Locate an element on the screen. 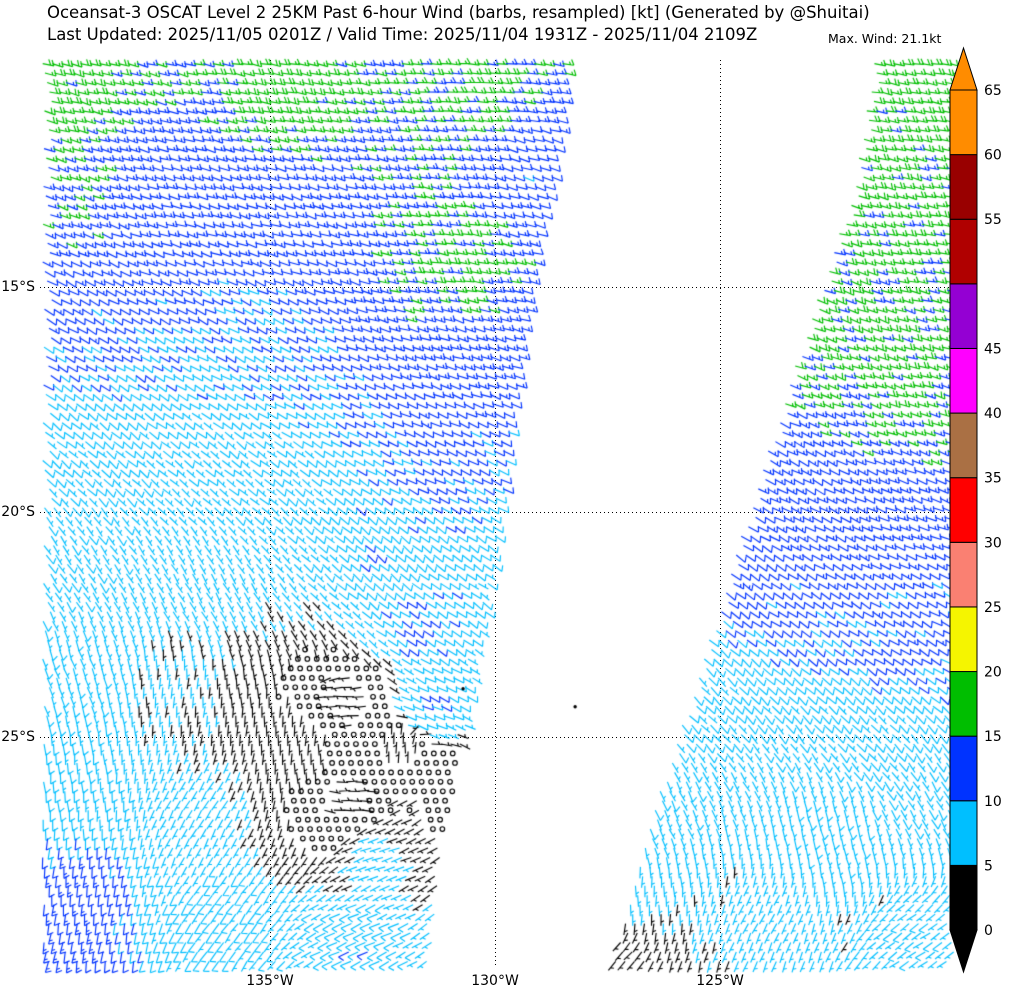  y-tick-label: 15°S is located at coordinates (18, 286).